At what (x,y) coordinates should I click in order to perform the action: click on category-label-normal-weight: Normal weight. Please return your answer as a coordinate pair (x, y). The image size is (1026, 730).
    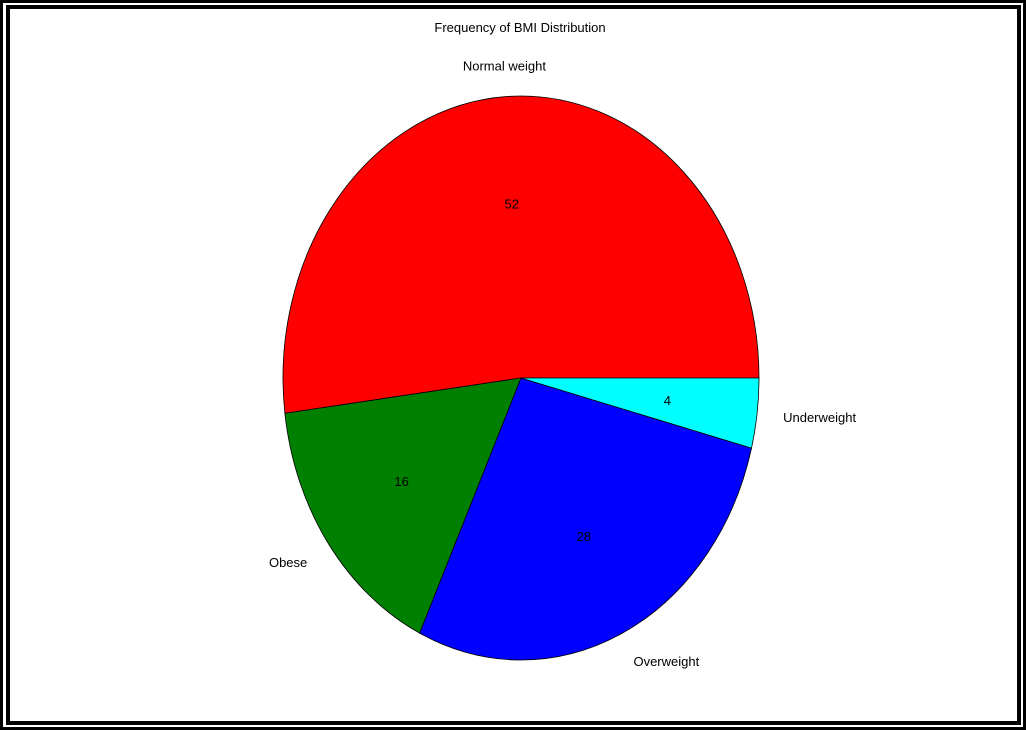
    Looking at the image, I should click on (504, 66).